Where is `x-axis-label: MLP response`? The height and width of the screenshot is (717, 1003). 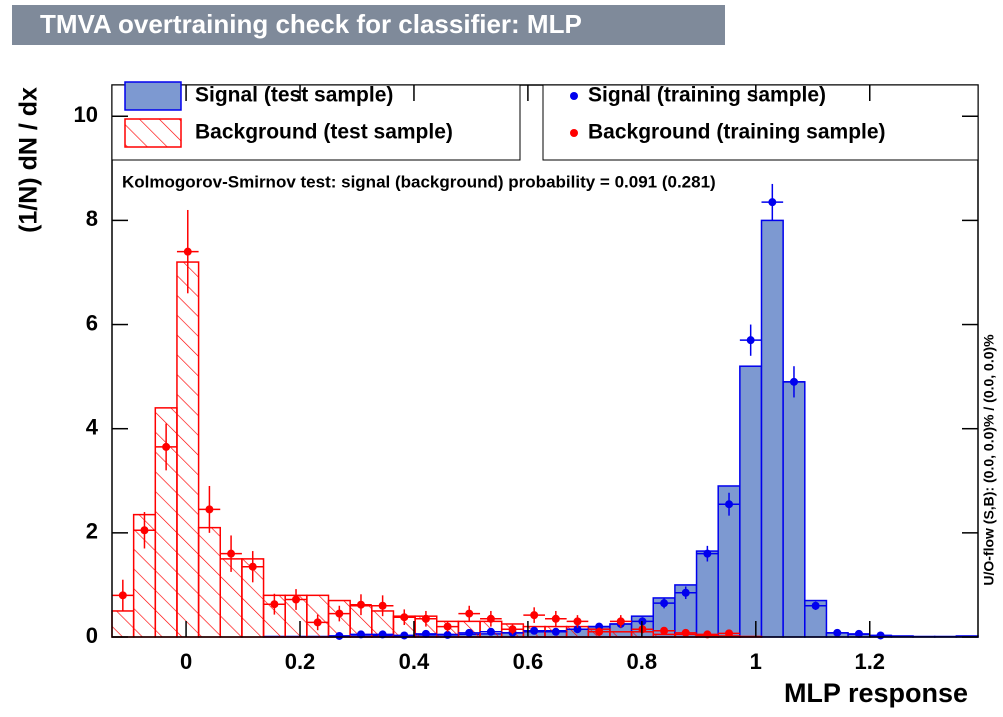 x-axis-label: MLP response is located at coordinates (876, 693).